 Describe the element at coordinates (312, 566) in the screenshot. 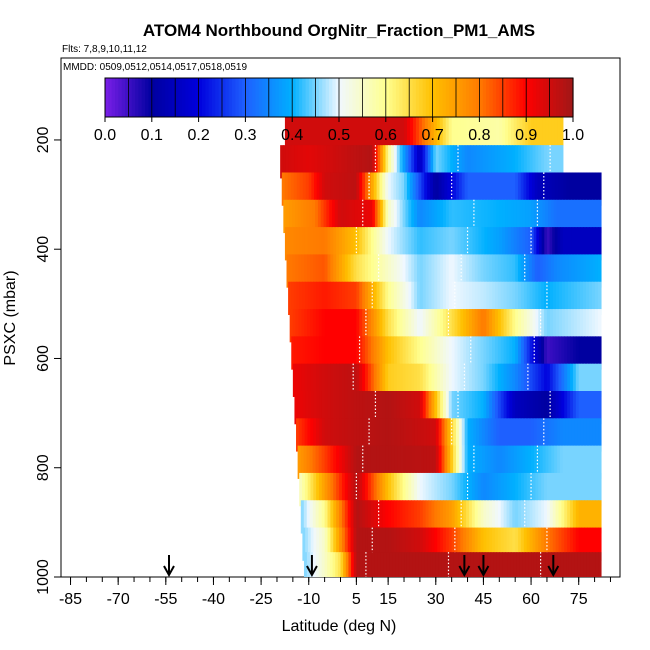

I see `profile-arrow` at that location.